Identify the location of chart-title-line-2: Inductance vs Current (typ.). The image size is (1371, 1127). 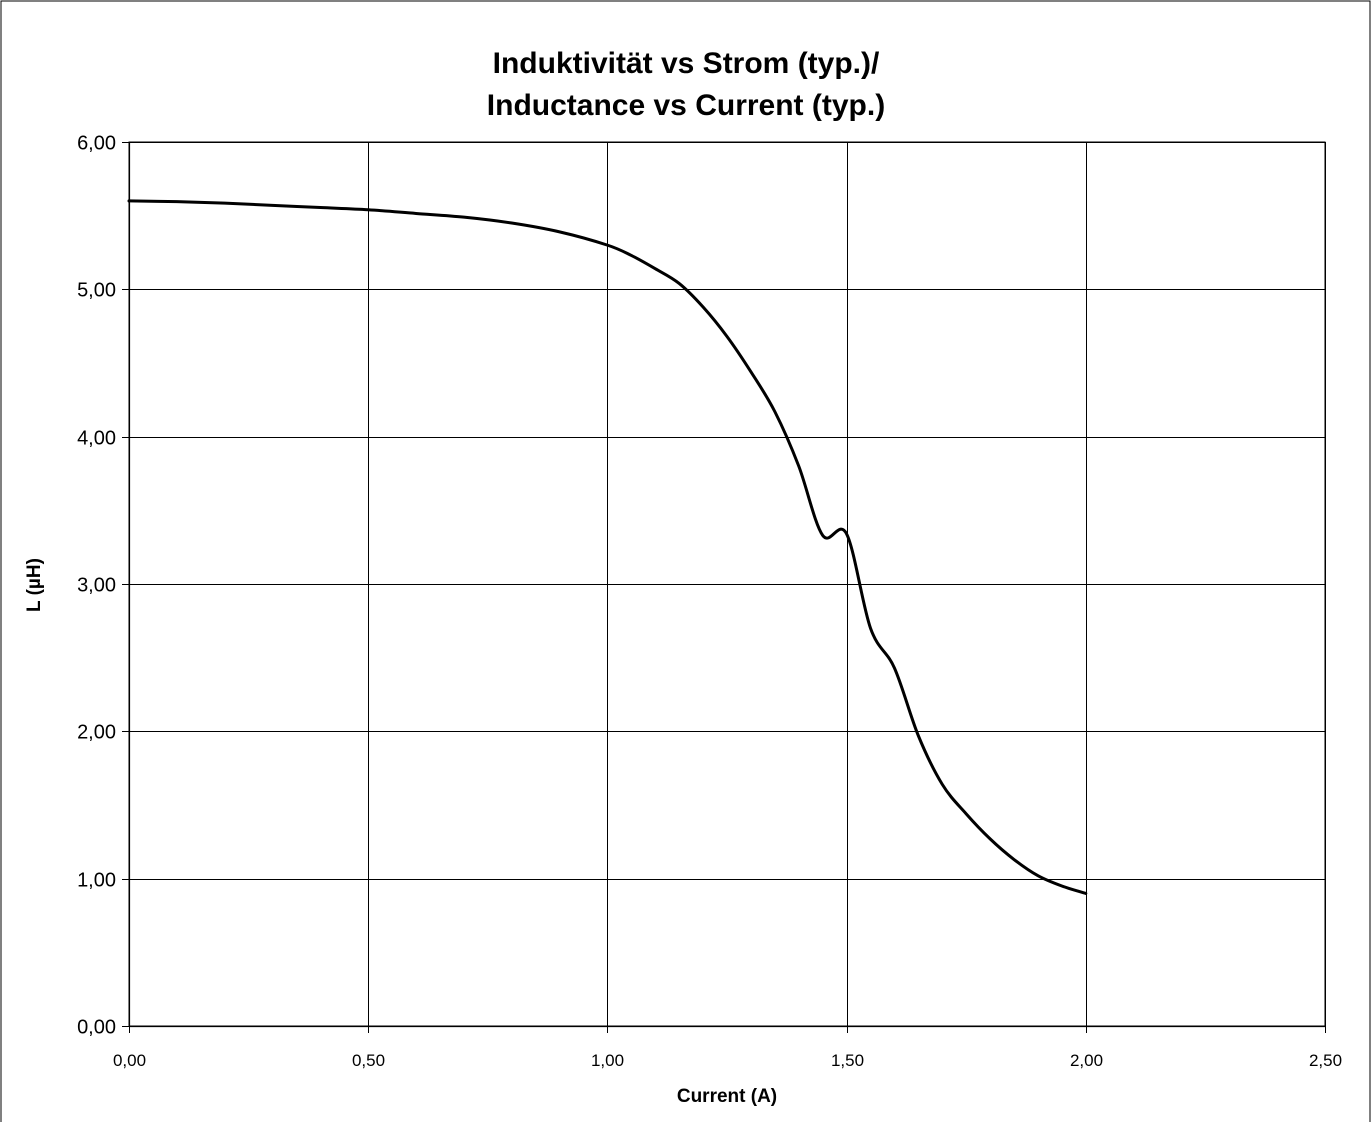
(686, 105).